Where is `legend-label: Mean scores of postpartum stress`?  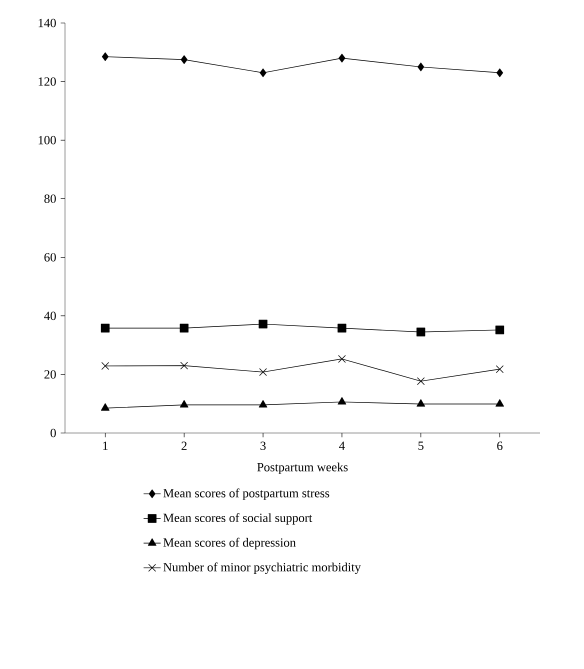
legend-label: Mean scores of postpartum stress is located at coordinates (246, 494).